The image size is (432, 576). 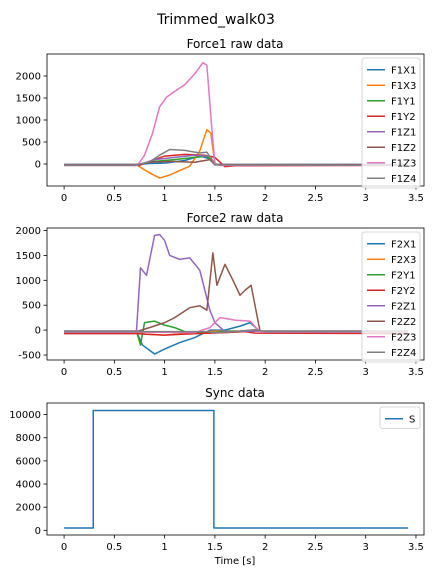 What do you see at coordinates (235, 561) in the screenshot?
I see `x-axis-label-sync: Time [s]` at bounding box center [235, 561].